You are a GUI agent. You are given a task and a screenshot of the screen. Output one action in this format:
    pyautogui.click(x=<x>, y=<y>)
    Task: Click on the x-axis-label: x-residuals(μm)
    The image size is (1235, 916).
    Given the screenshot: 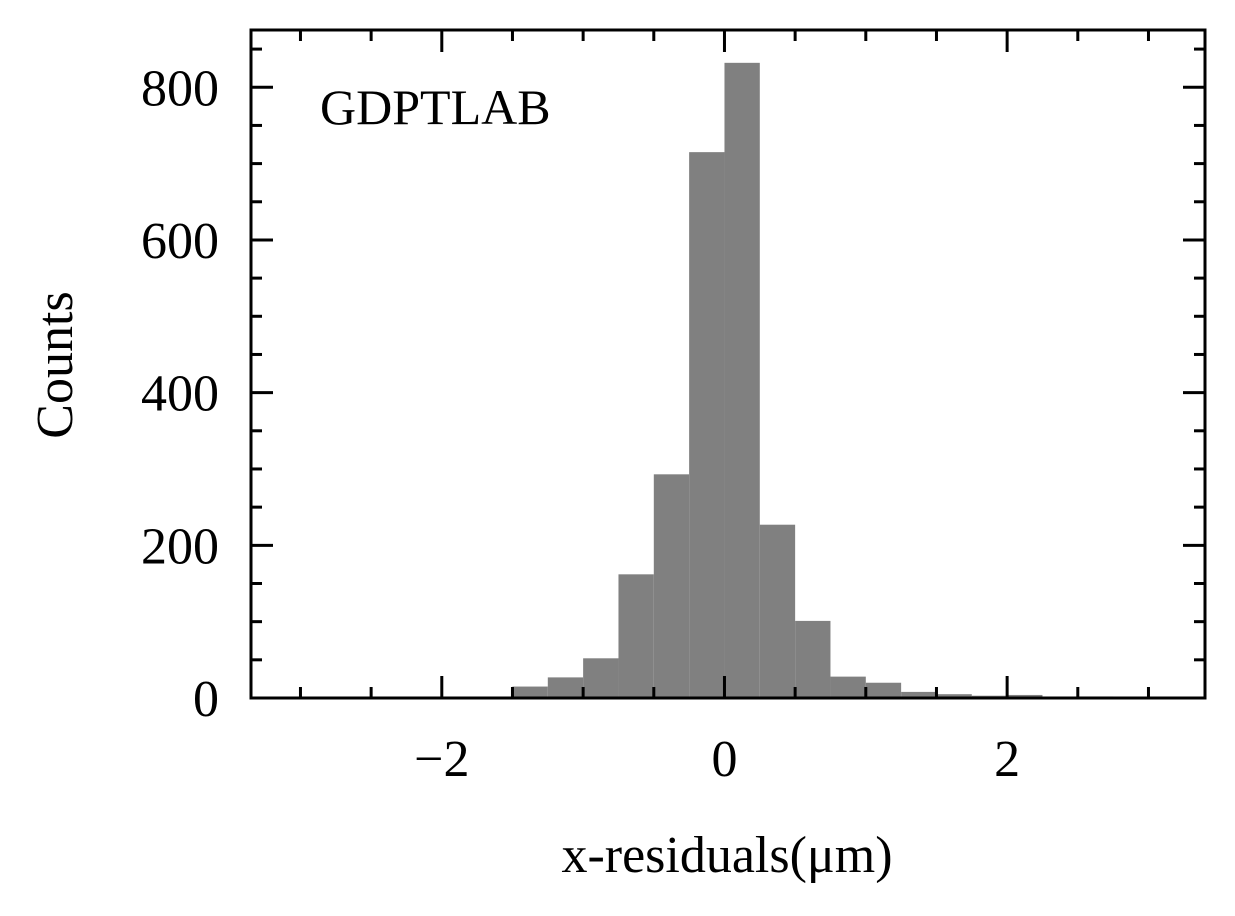 What is the action you would take?
    pyautogui.click(x=726, y=855)
    